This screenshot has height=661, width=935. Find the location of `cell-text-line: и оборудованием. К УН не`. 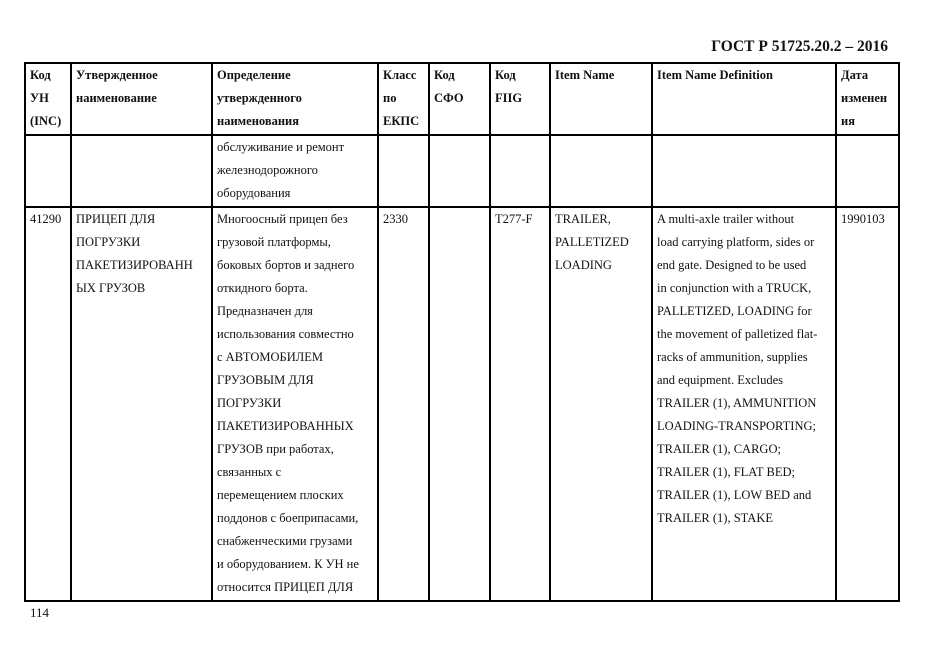

cell-text-line: и оборудованием. К УН не is located at coordinates (288, 564).